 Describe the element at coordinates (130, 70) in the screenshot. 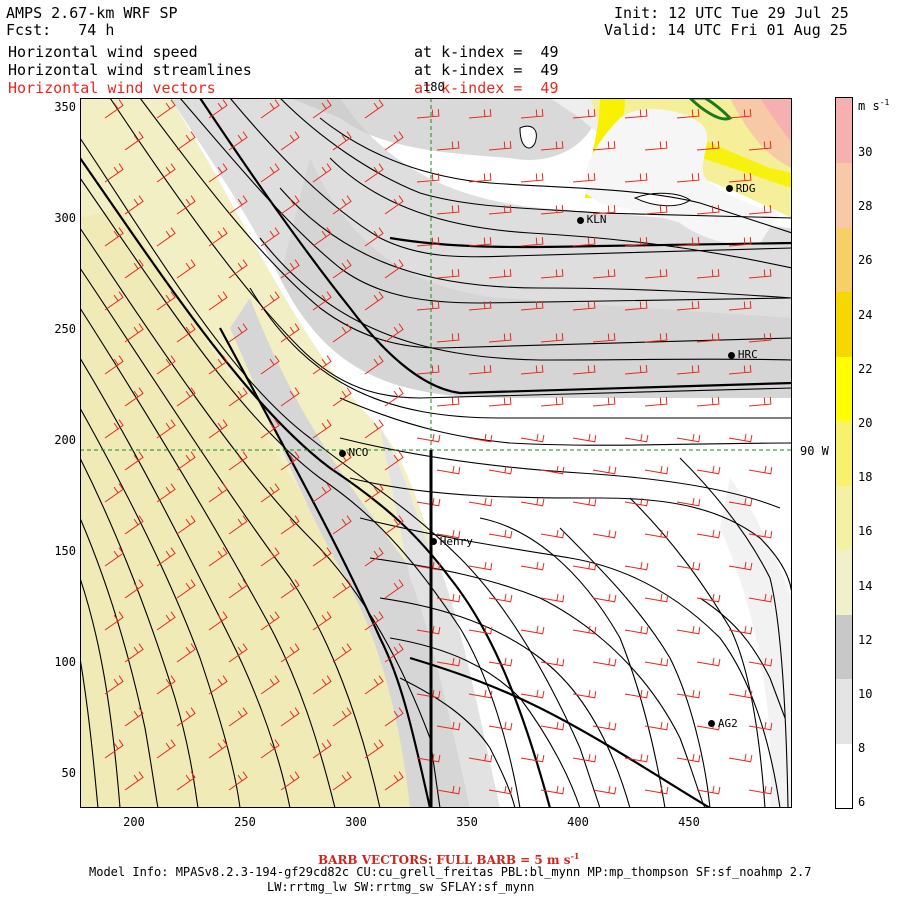

I see `field-name-streamlines: Horizontal wind streamlines` at that location.